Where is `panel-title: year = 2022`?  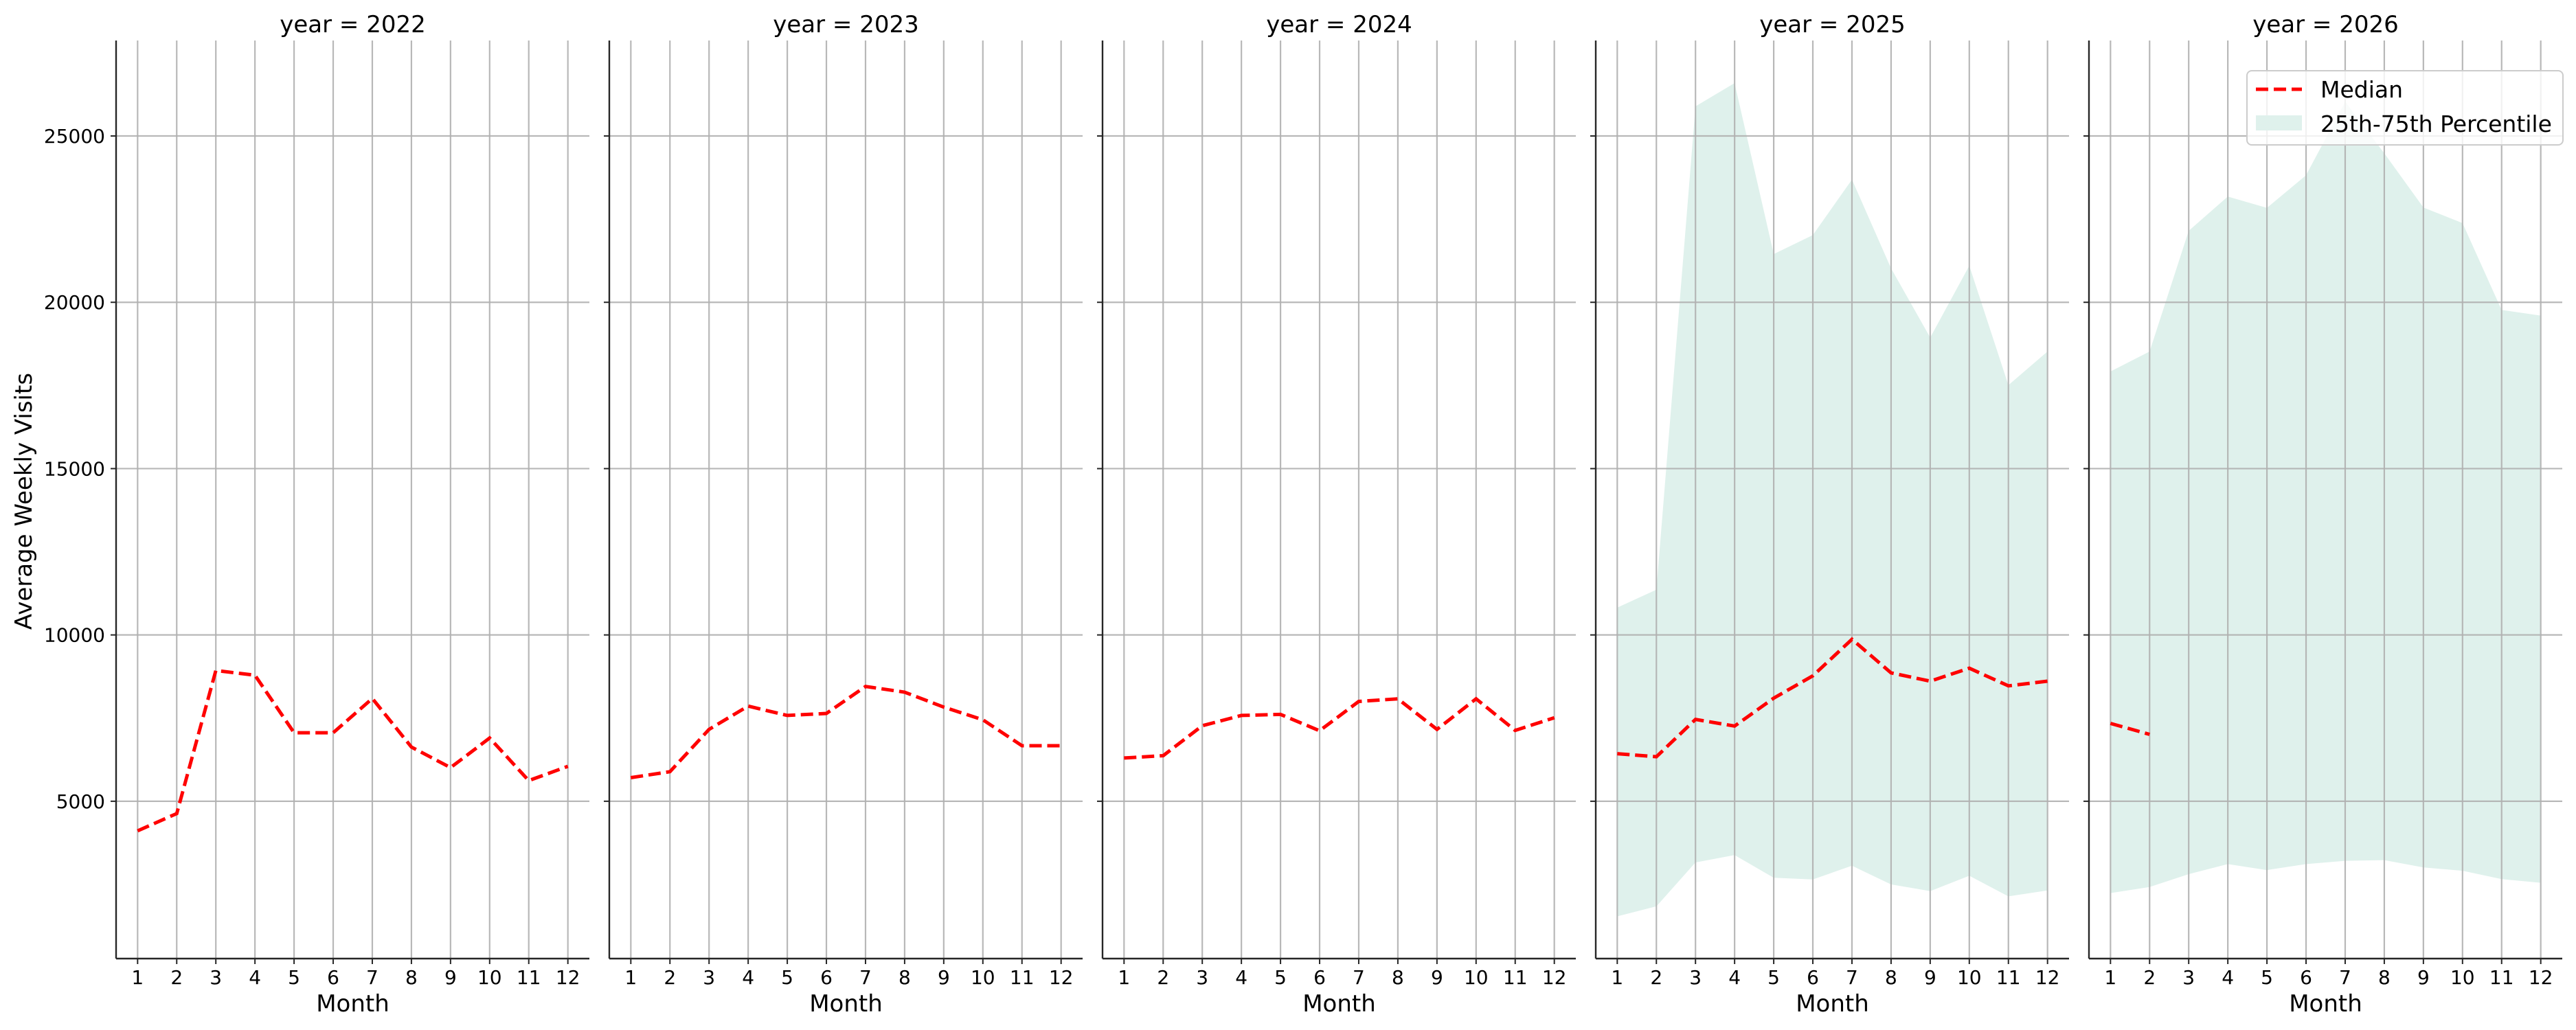 panel-title: year = 2022 is located at coordinates (352, 24).